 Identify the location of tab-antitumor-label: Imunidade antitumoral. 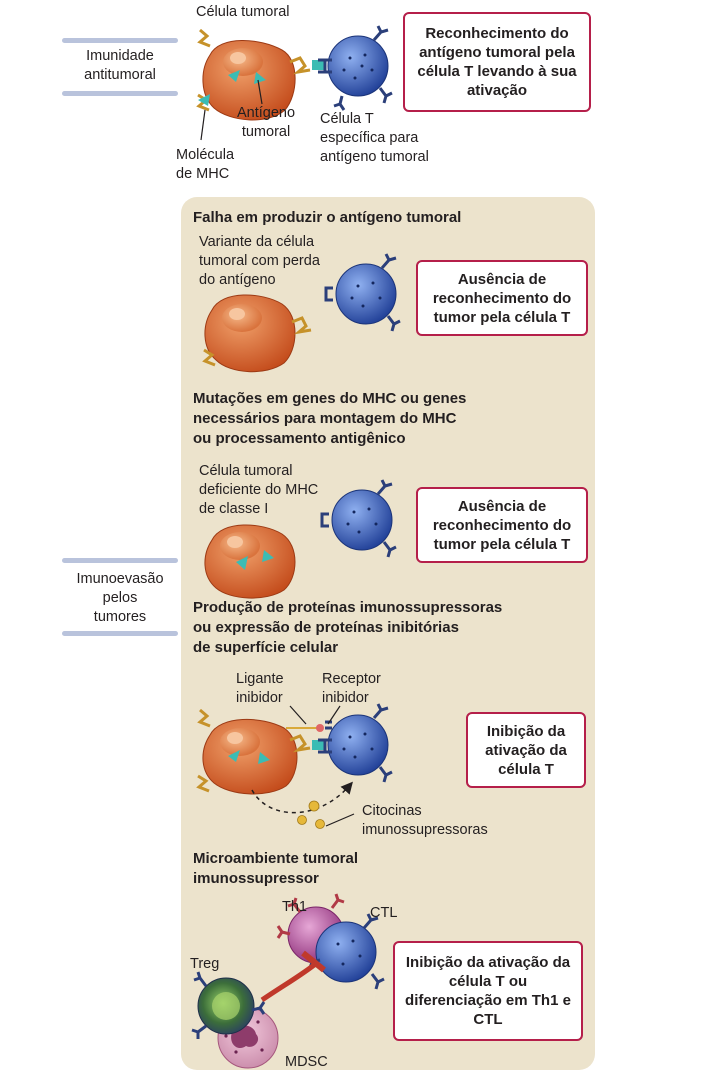
(120, 65).